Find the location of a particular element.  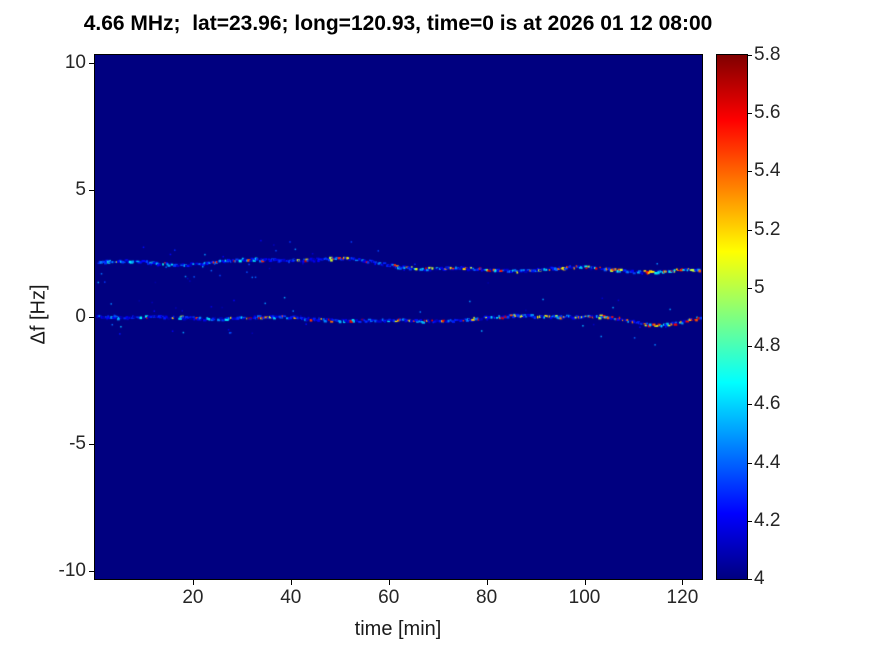

y-tick-label: -5 is located at coordinates (77, 444).